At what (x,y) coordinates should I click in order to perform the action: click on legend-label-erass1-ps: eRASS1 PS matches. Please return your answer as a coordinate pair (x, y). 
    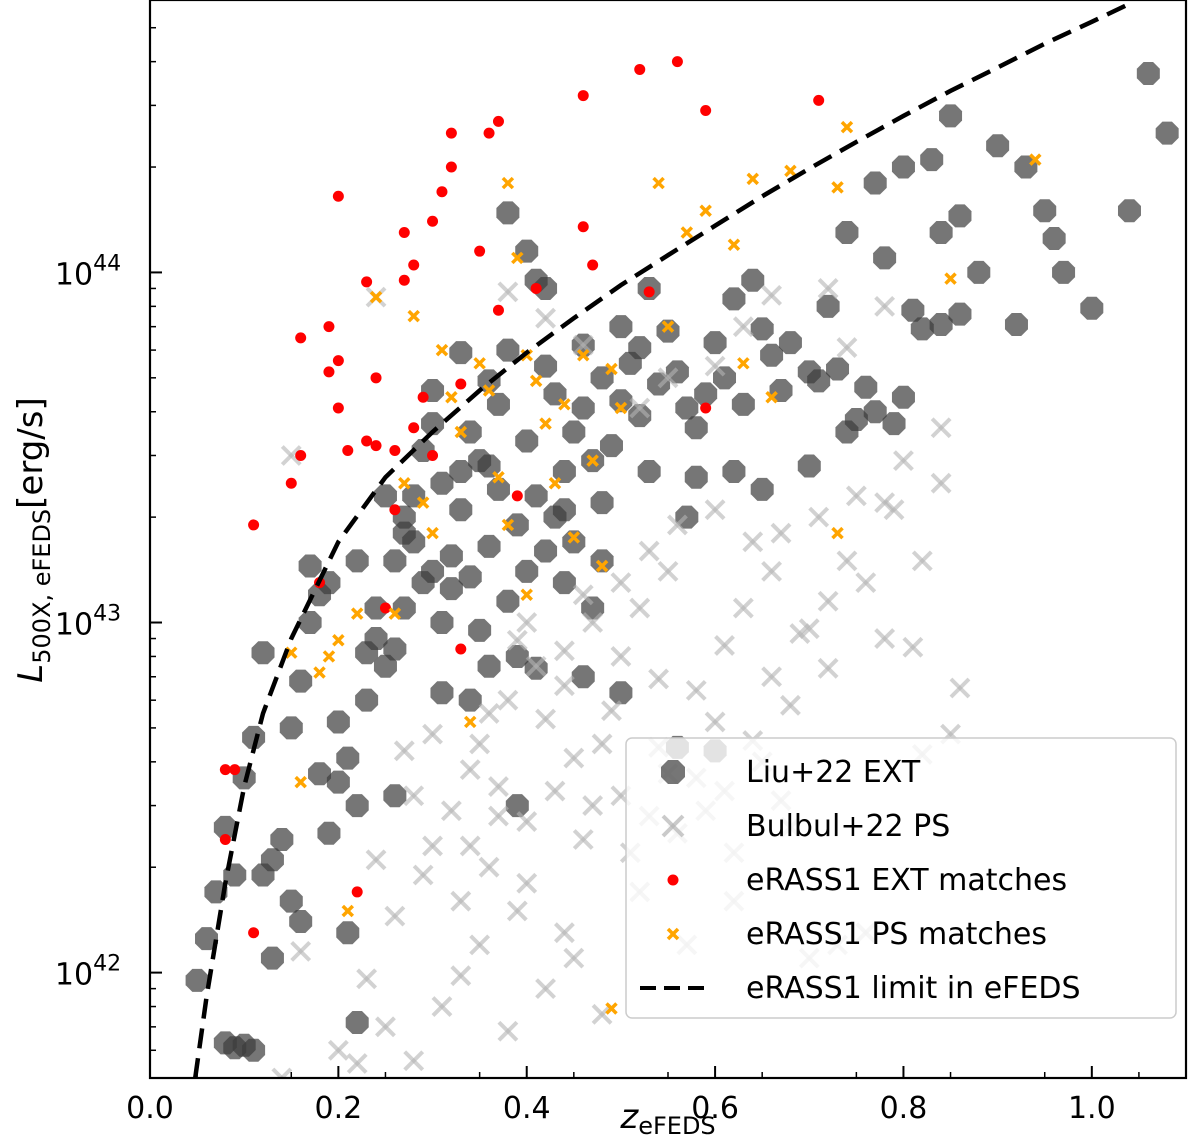
    Looking at the image, I should click on (896, 934).